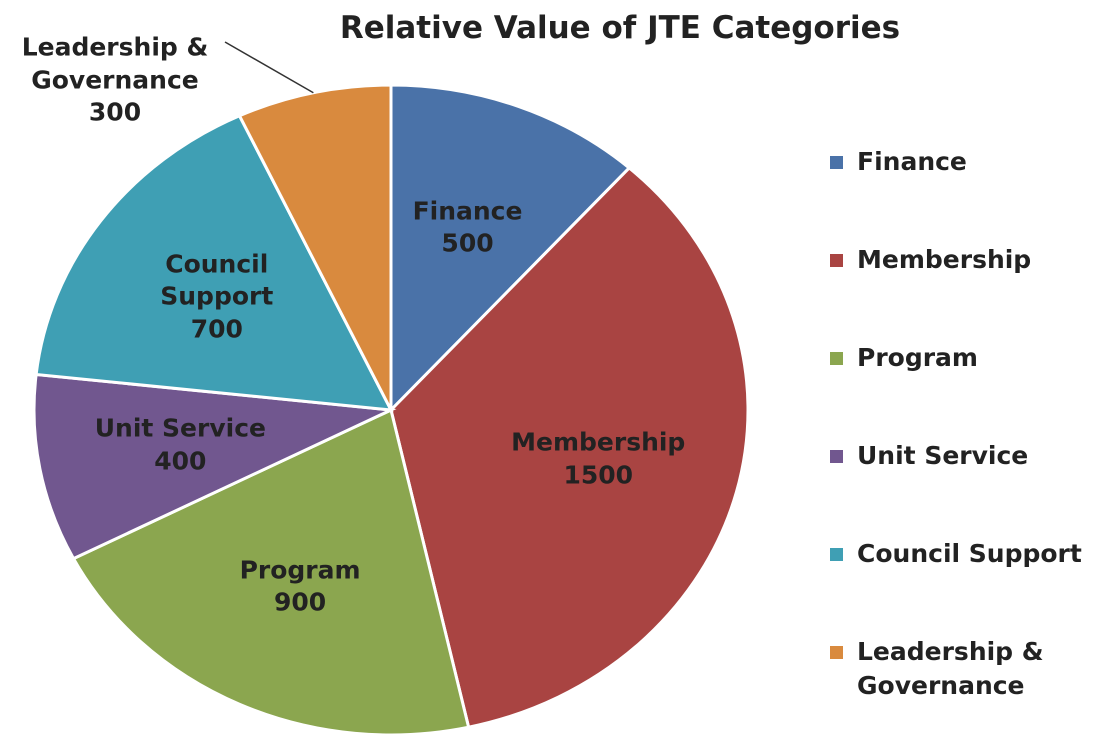  Describe the element at coordinates (969, 553) in the screenshot. I see `legend-label: Council Support` at that location.